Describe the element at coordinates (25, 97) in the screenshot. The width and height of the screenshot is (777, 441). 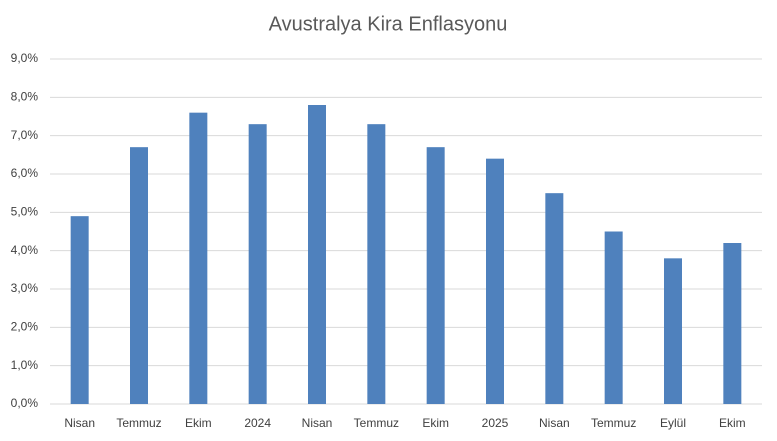
I see `y-tick-label: 8,0%` at that location.